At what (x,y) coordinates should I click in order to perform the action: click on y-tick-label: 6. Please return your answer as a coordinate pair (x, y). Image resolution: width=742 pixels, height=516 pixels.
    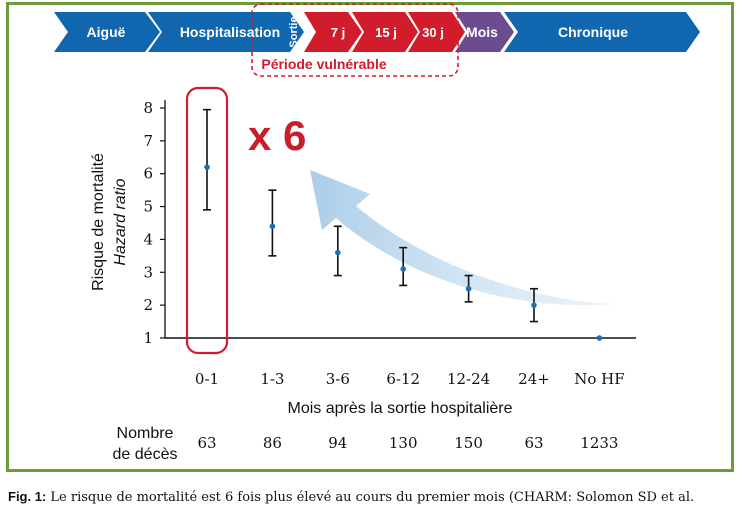
    Looking at the image, I should click on (148, 174).